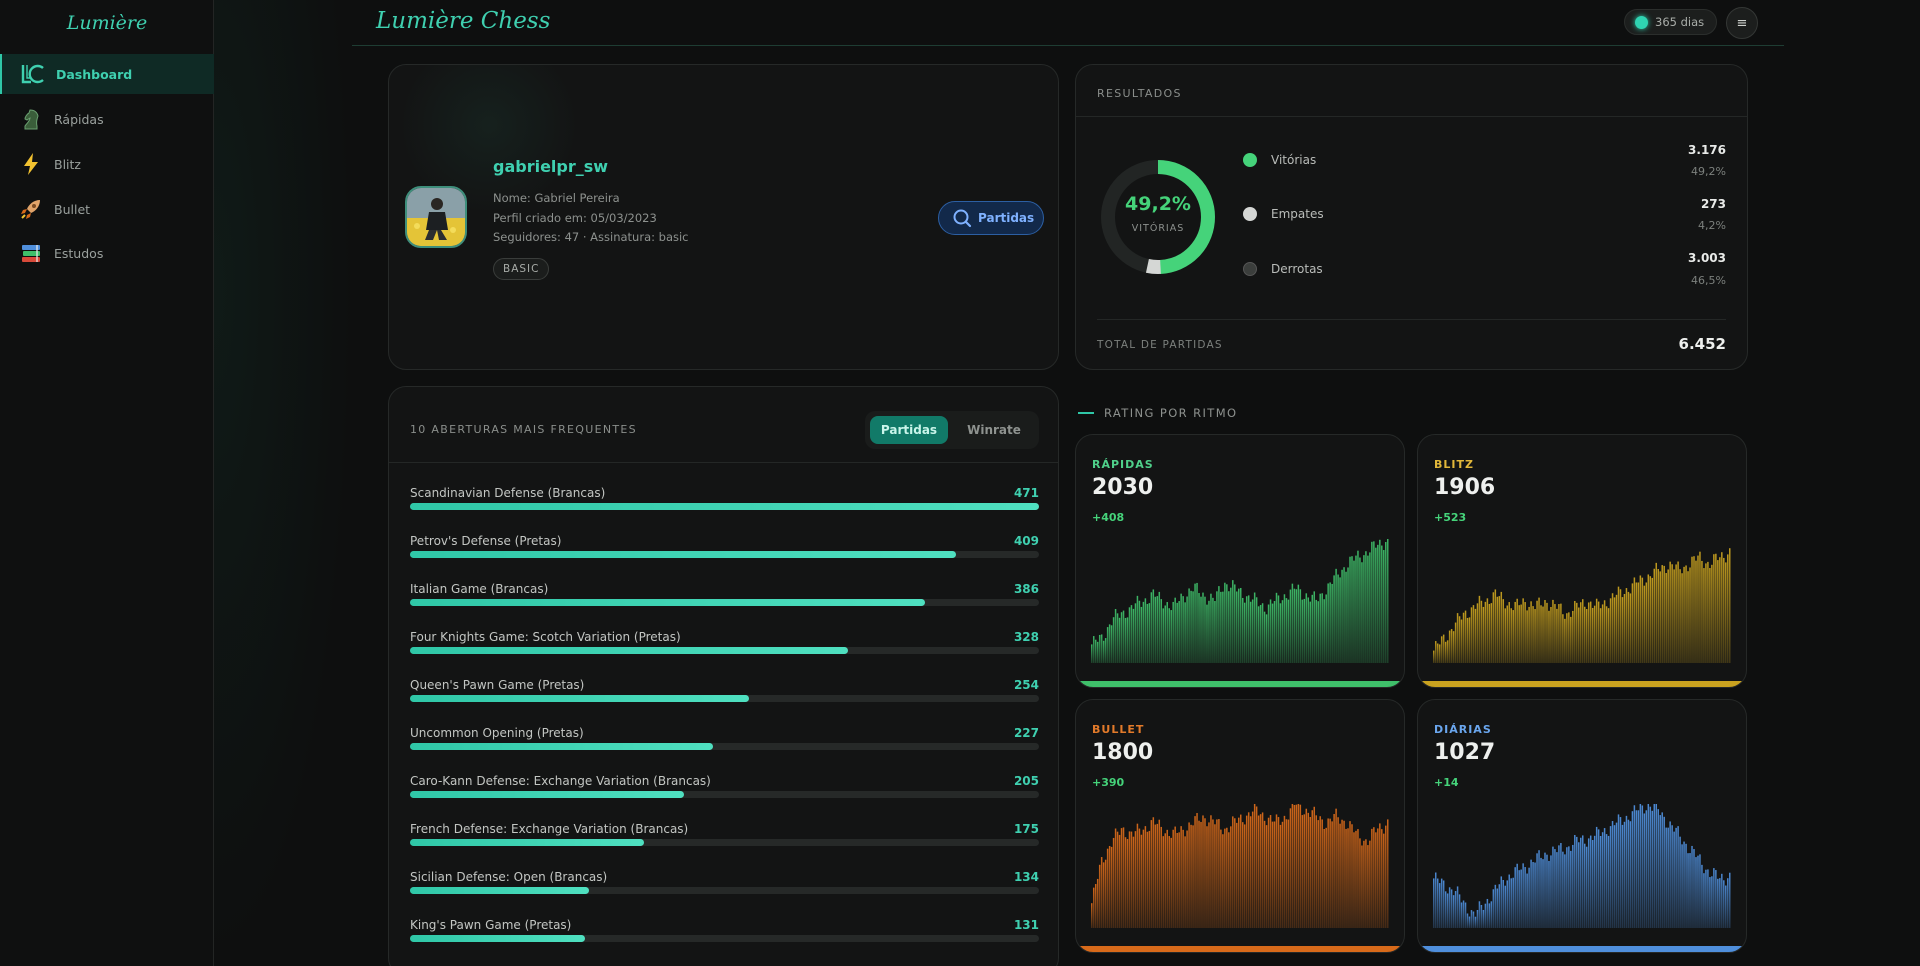  I want to click on rating-card-blitz: BLITZ 1906 +523, so click(1582, 561).